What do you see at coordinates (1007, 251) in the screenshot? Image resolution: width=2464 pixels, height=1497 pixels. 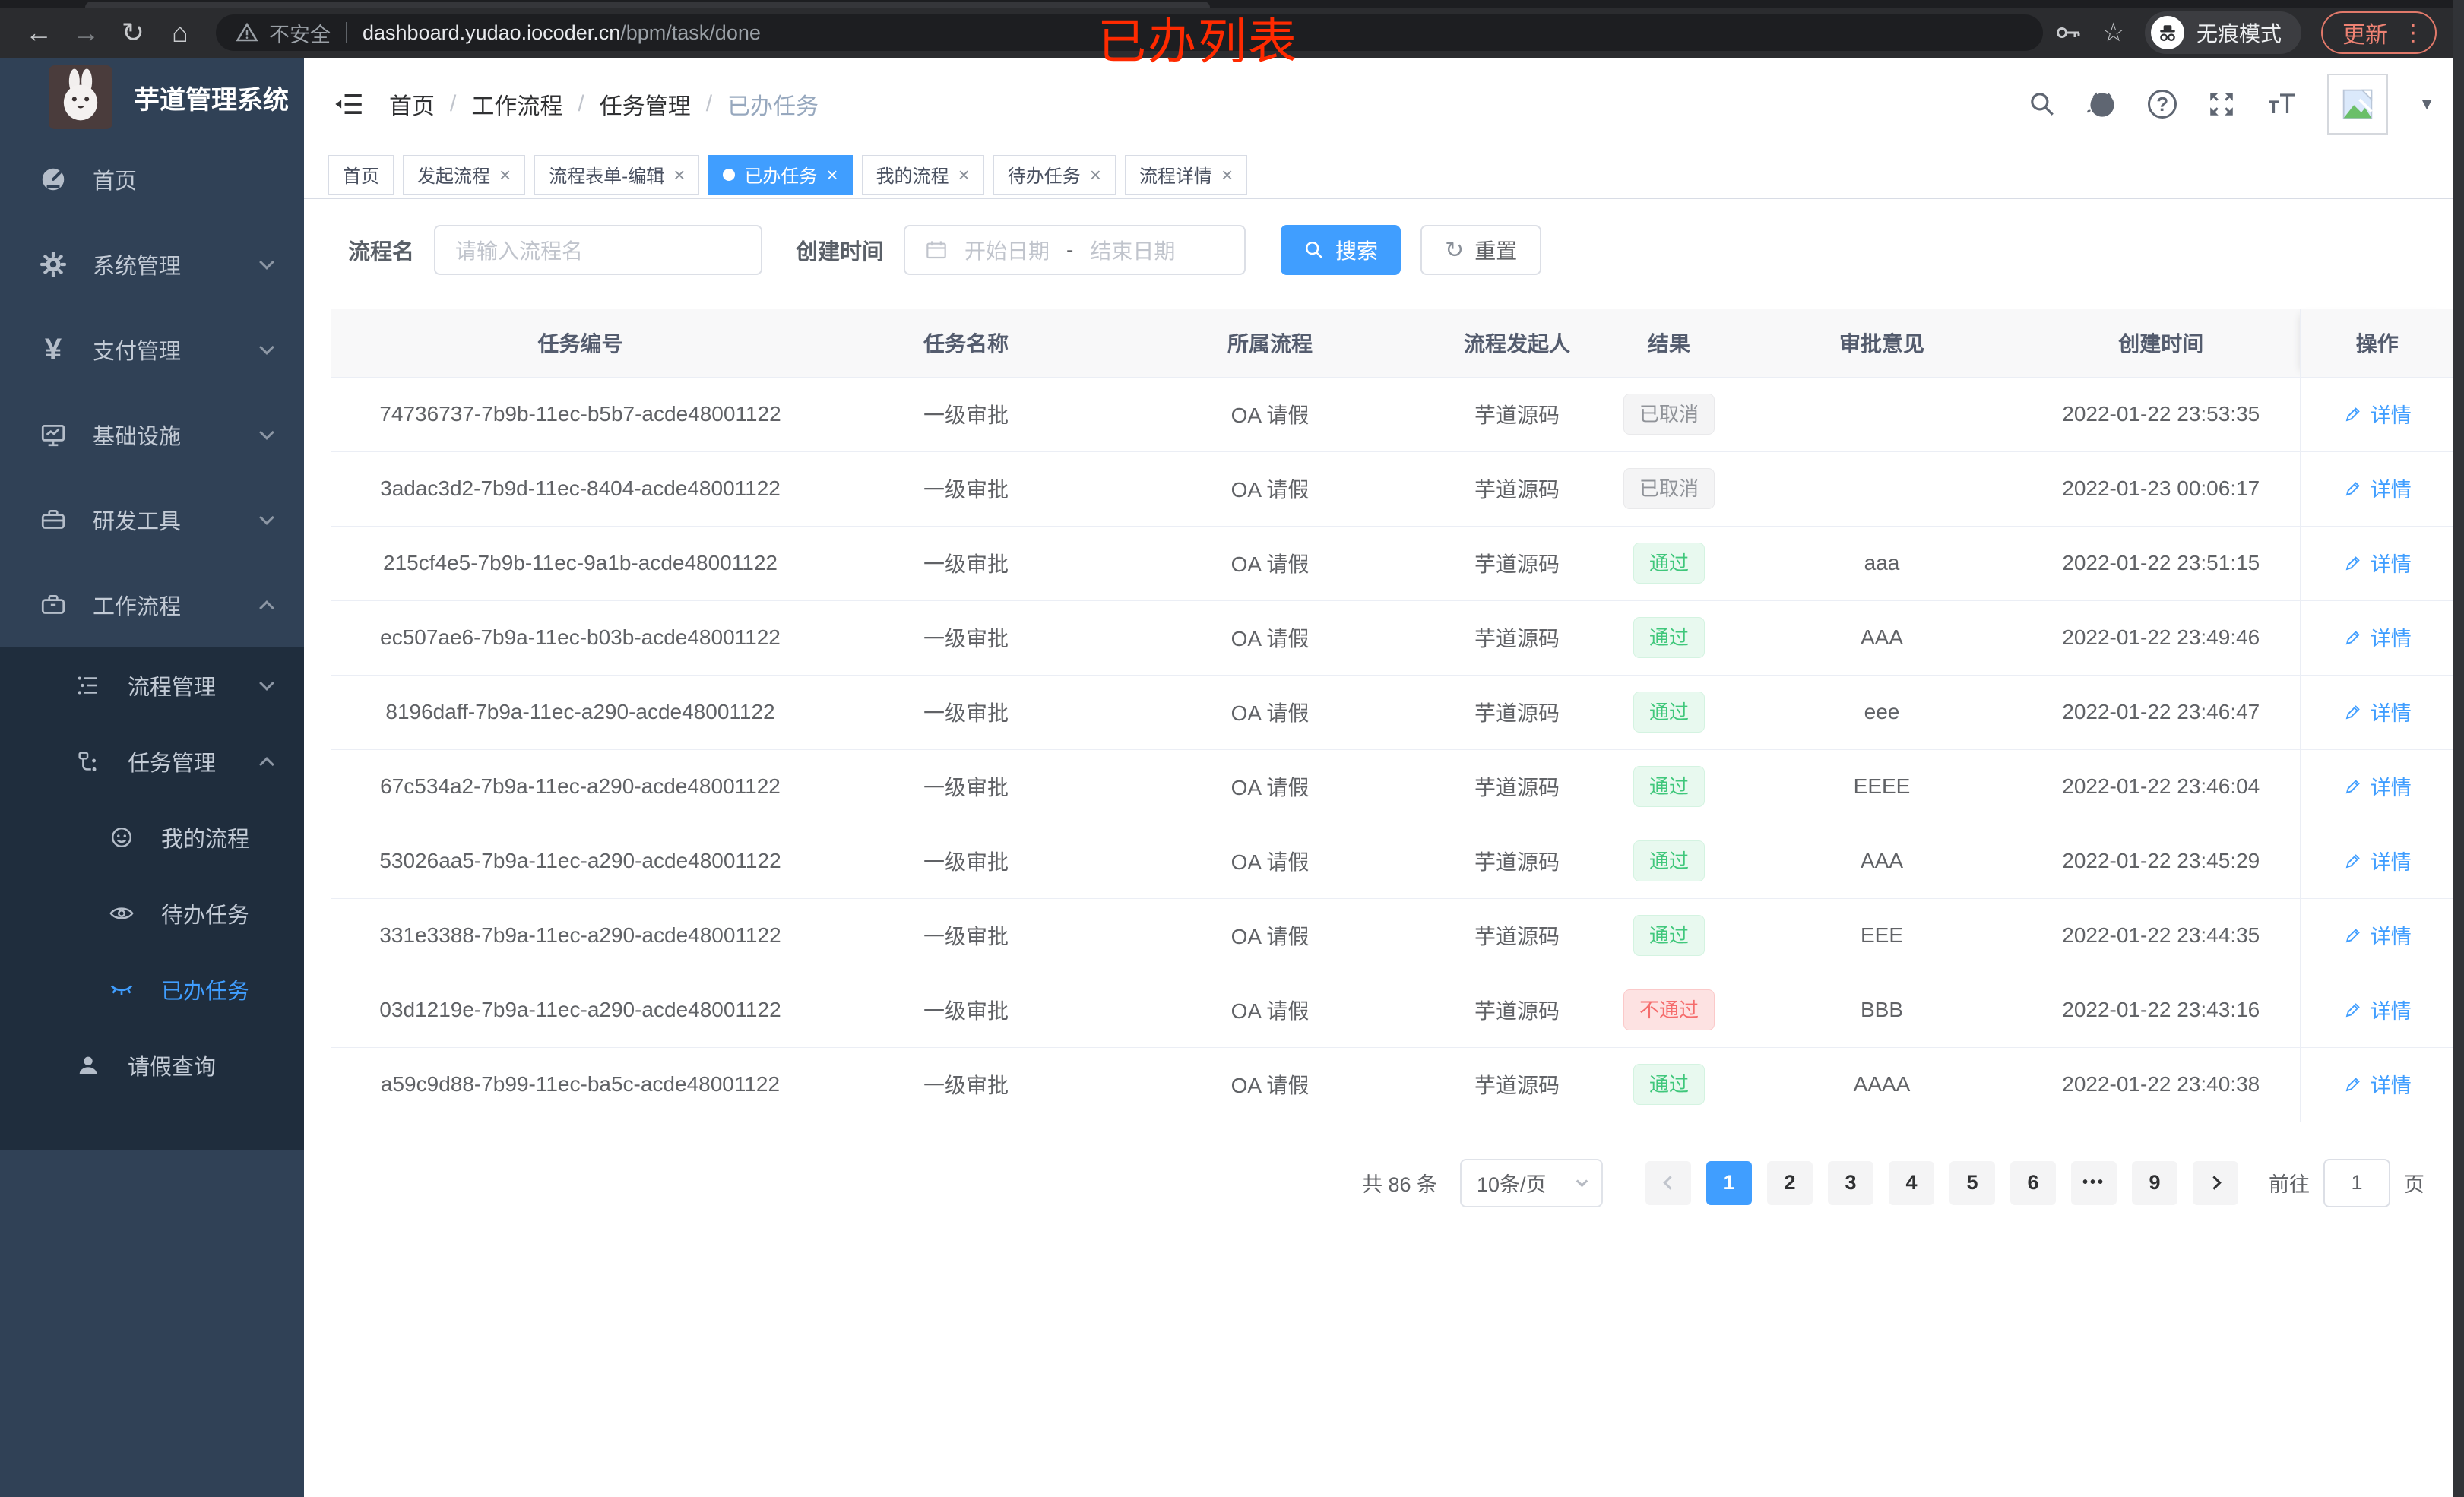 I see `start-date-placeholder: 开始日期` at bounding box center [1007, 251].